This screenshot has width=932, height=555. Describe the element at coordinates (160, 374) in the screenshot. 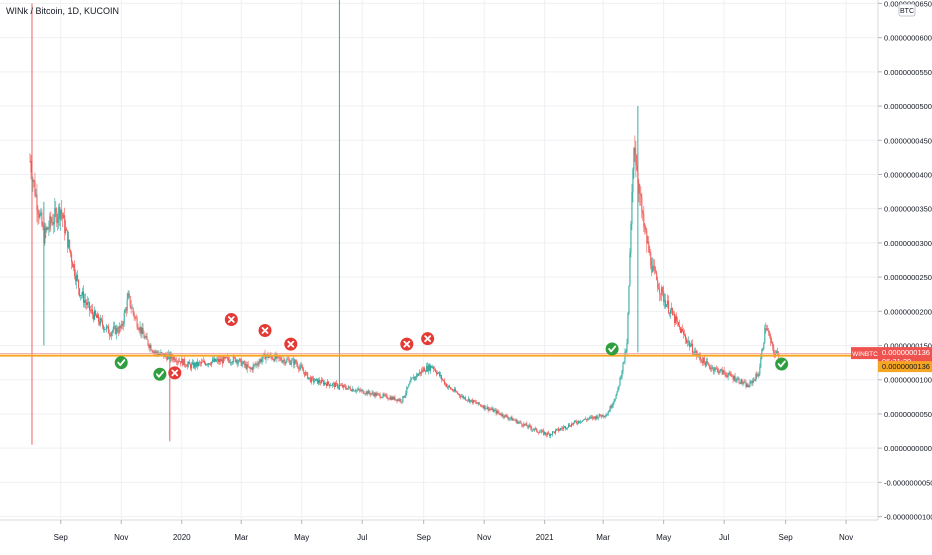

I see `check-mark` at that location.